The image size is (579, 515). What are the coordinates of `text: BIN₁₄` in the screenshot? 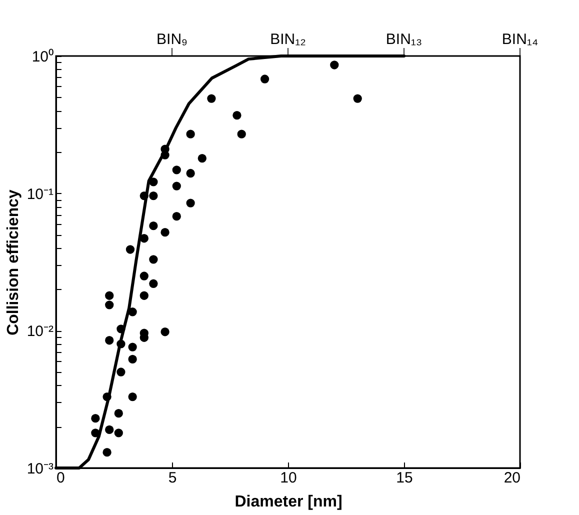 It's located at (520, 39).